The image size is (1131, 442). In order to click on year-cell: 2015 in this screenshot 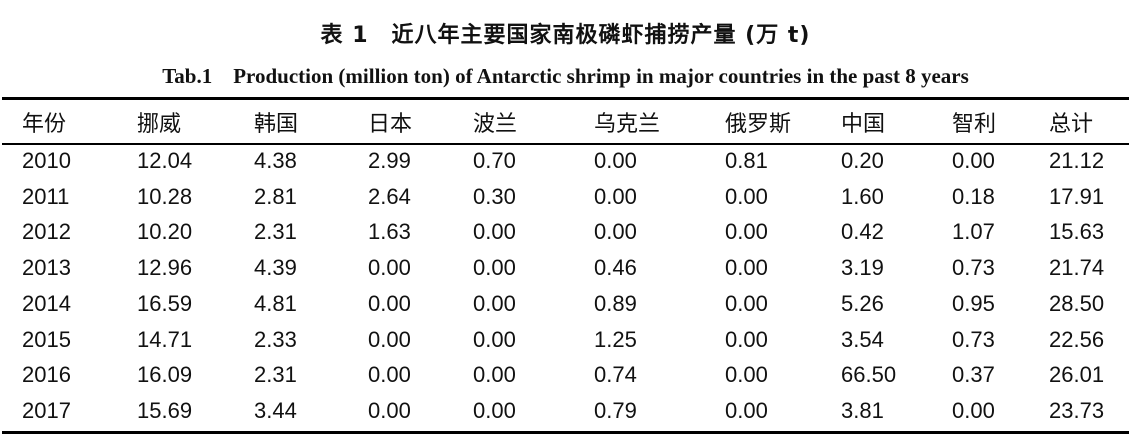, I will do `click(46, 339)`.